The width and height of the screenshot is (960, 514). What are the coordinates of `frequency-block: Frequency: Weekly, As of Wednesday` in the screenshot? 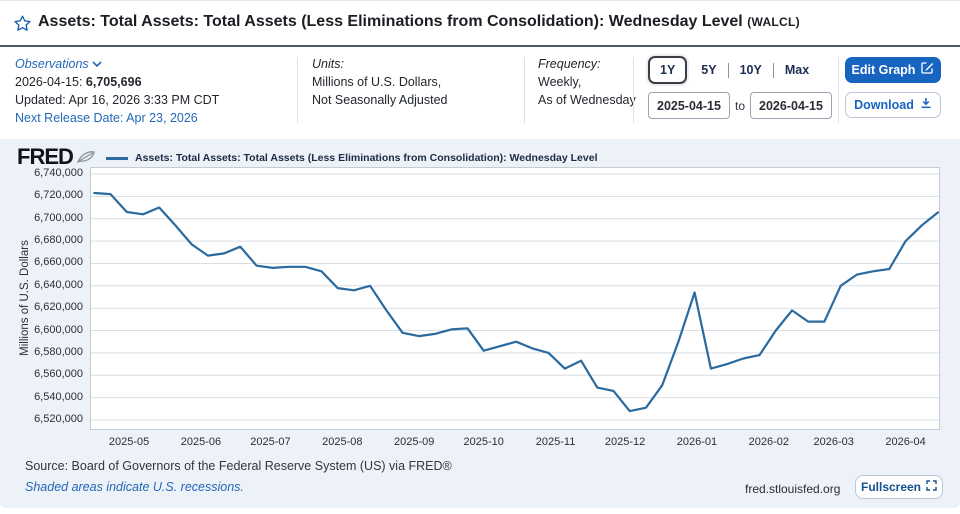 It's located at (587, 82).